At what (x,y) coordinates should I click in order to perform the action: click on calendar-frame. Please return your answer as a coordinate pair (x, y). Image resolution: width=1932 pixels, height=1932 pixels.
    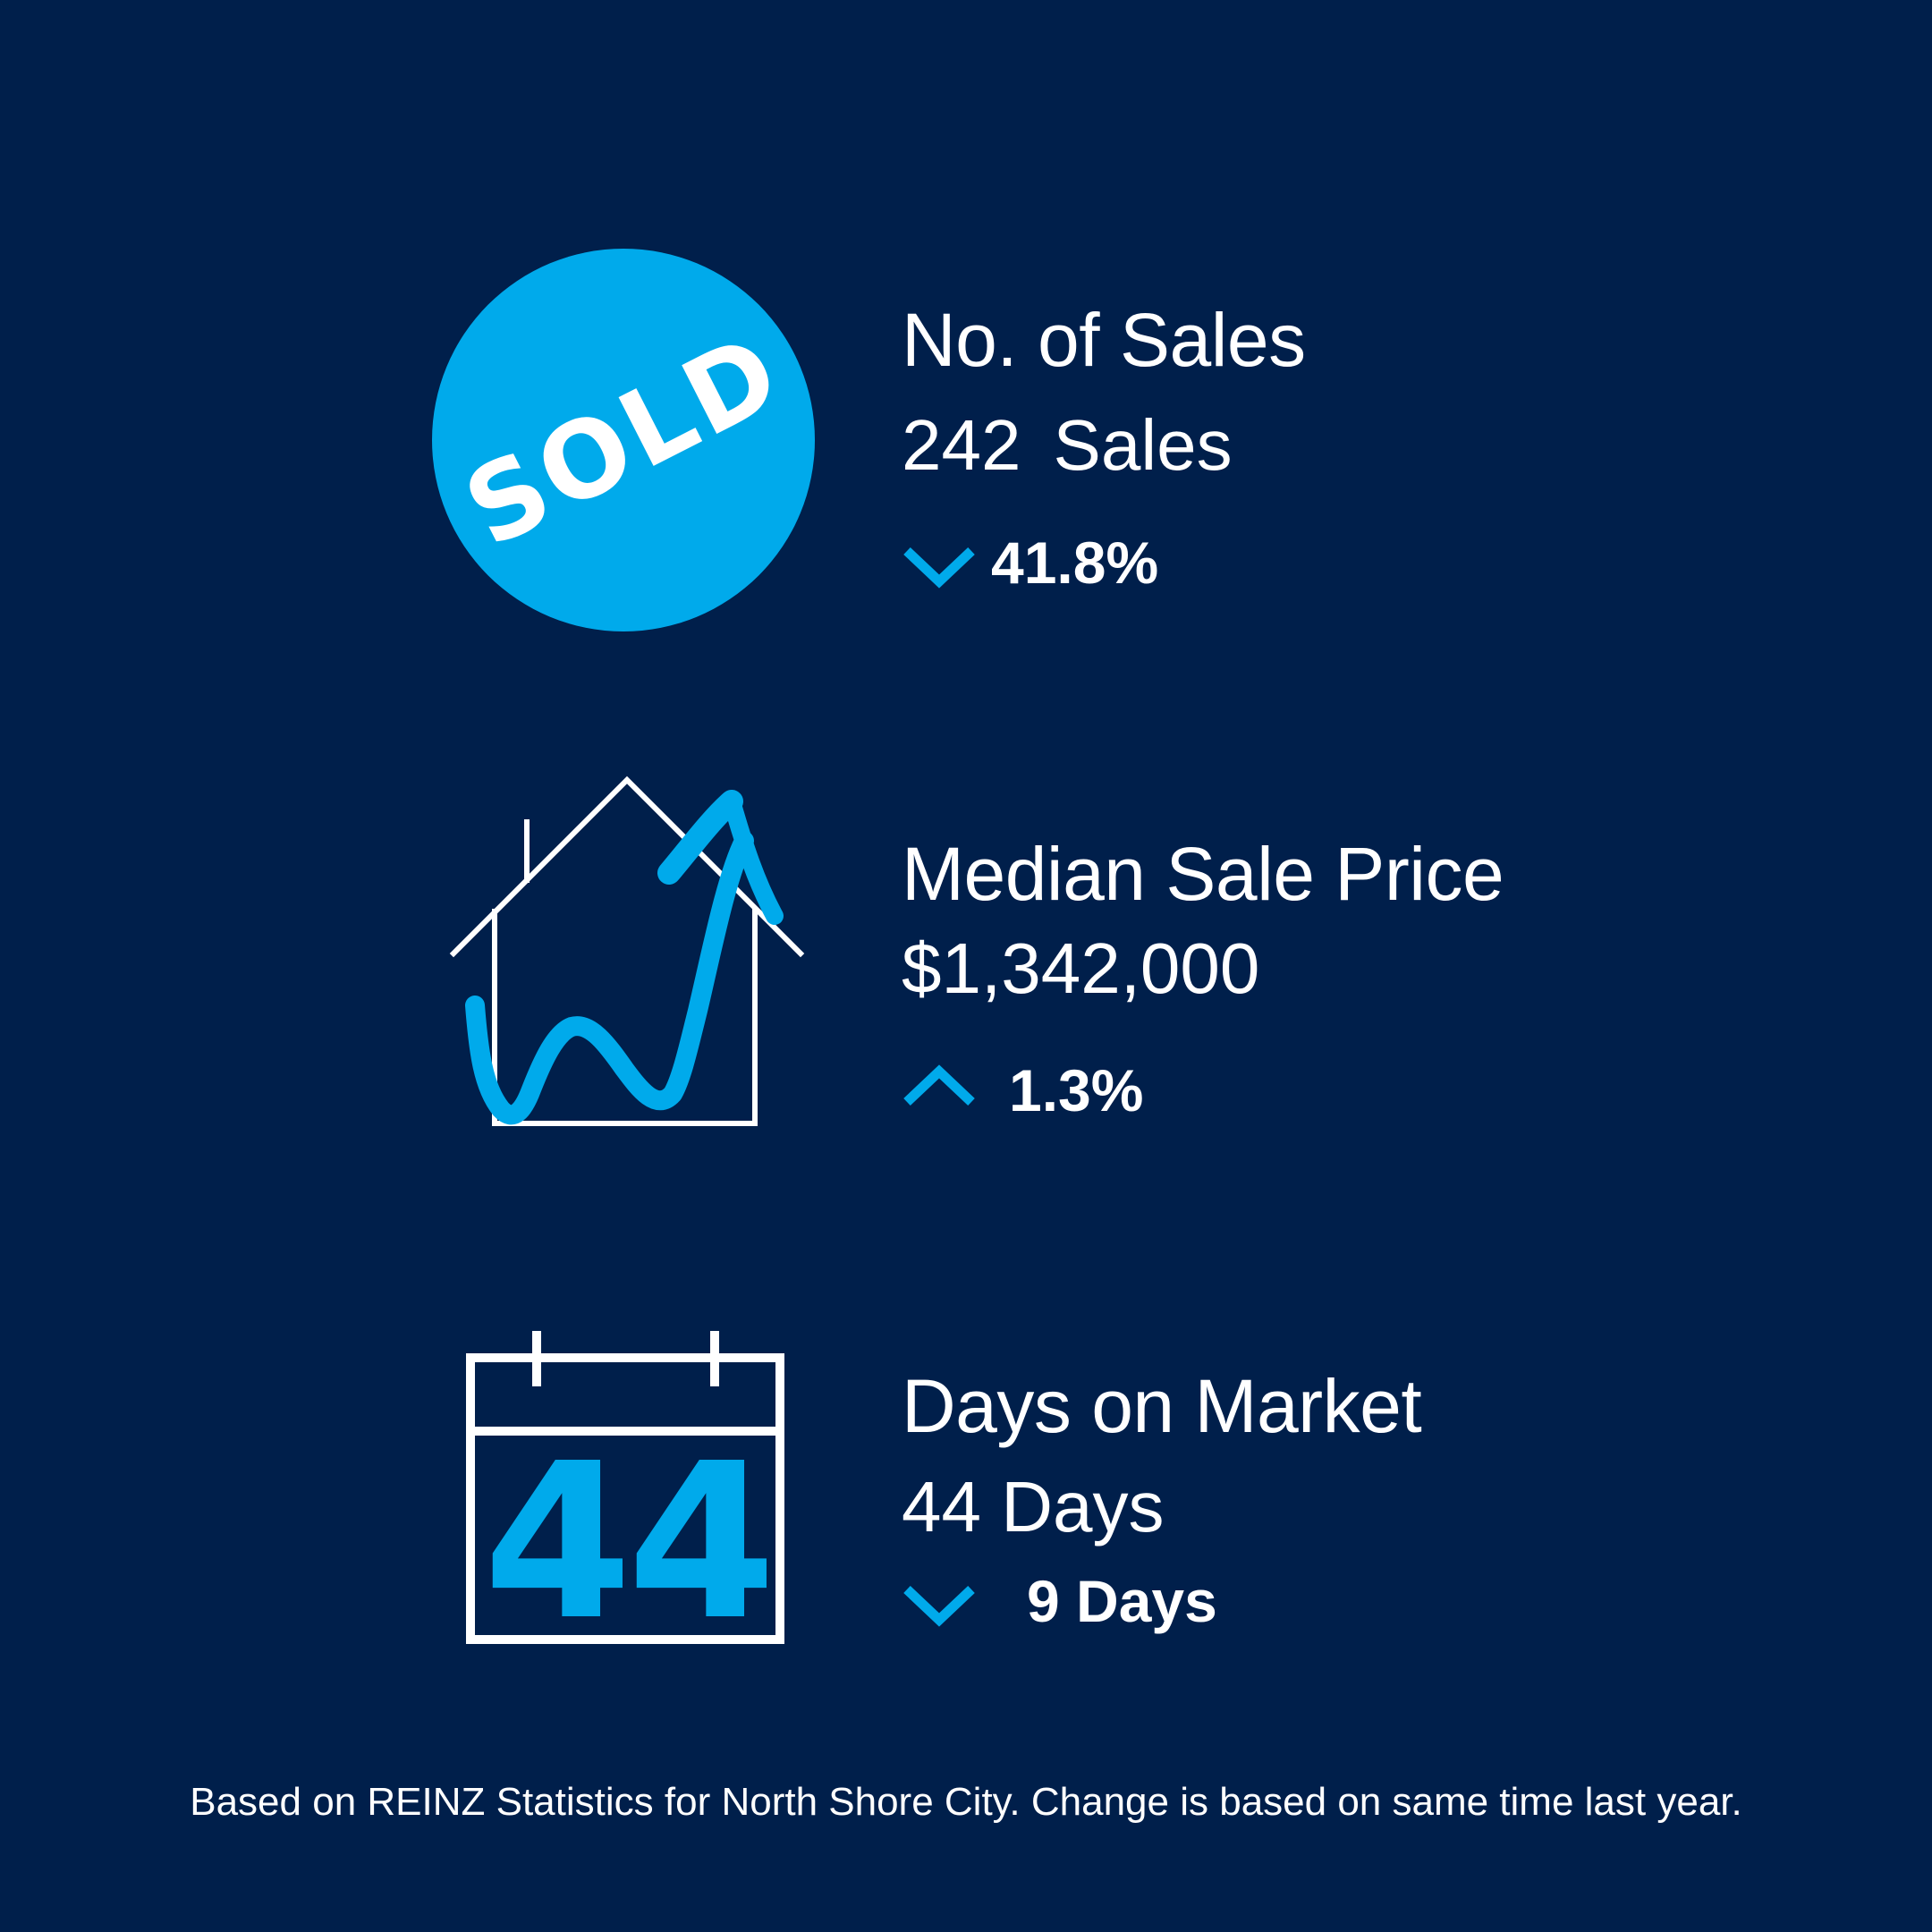
    Looking at the image, I should click on (625, 1498).